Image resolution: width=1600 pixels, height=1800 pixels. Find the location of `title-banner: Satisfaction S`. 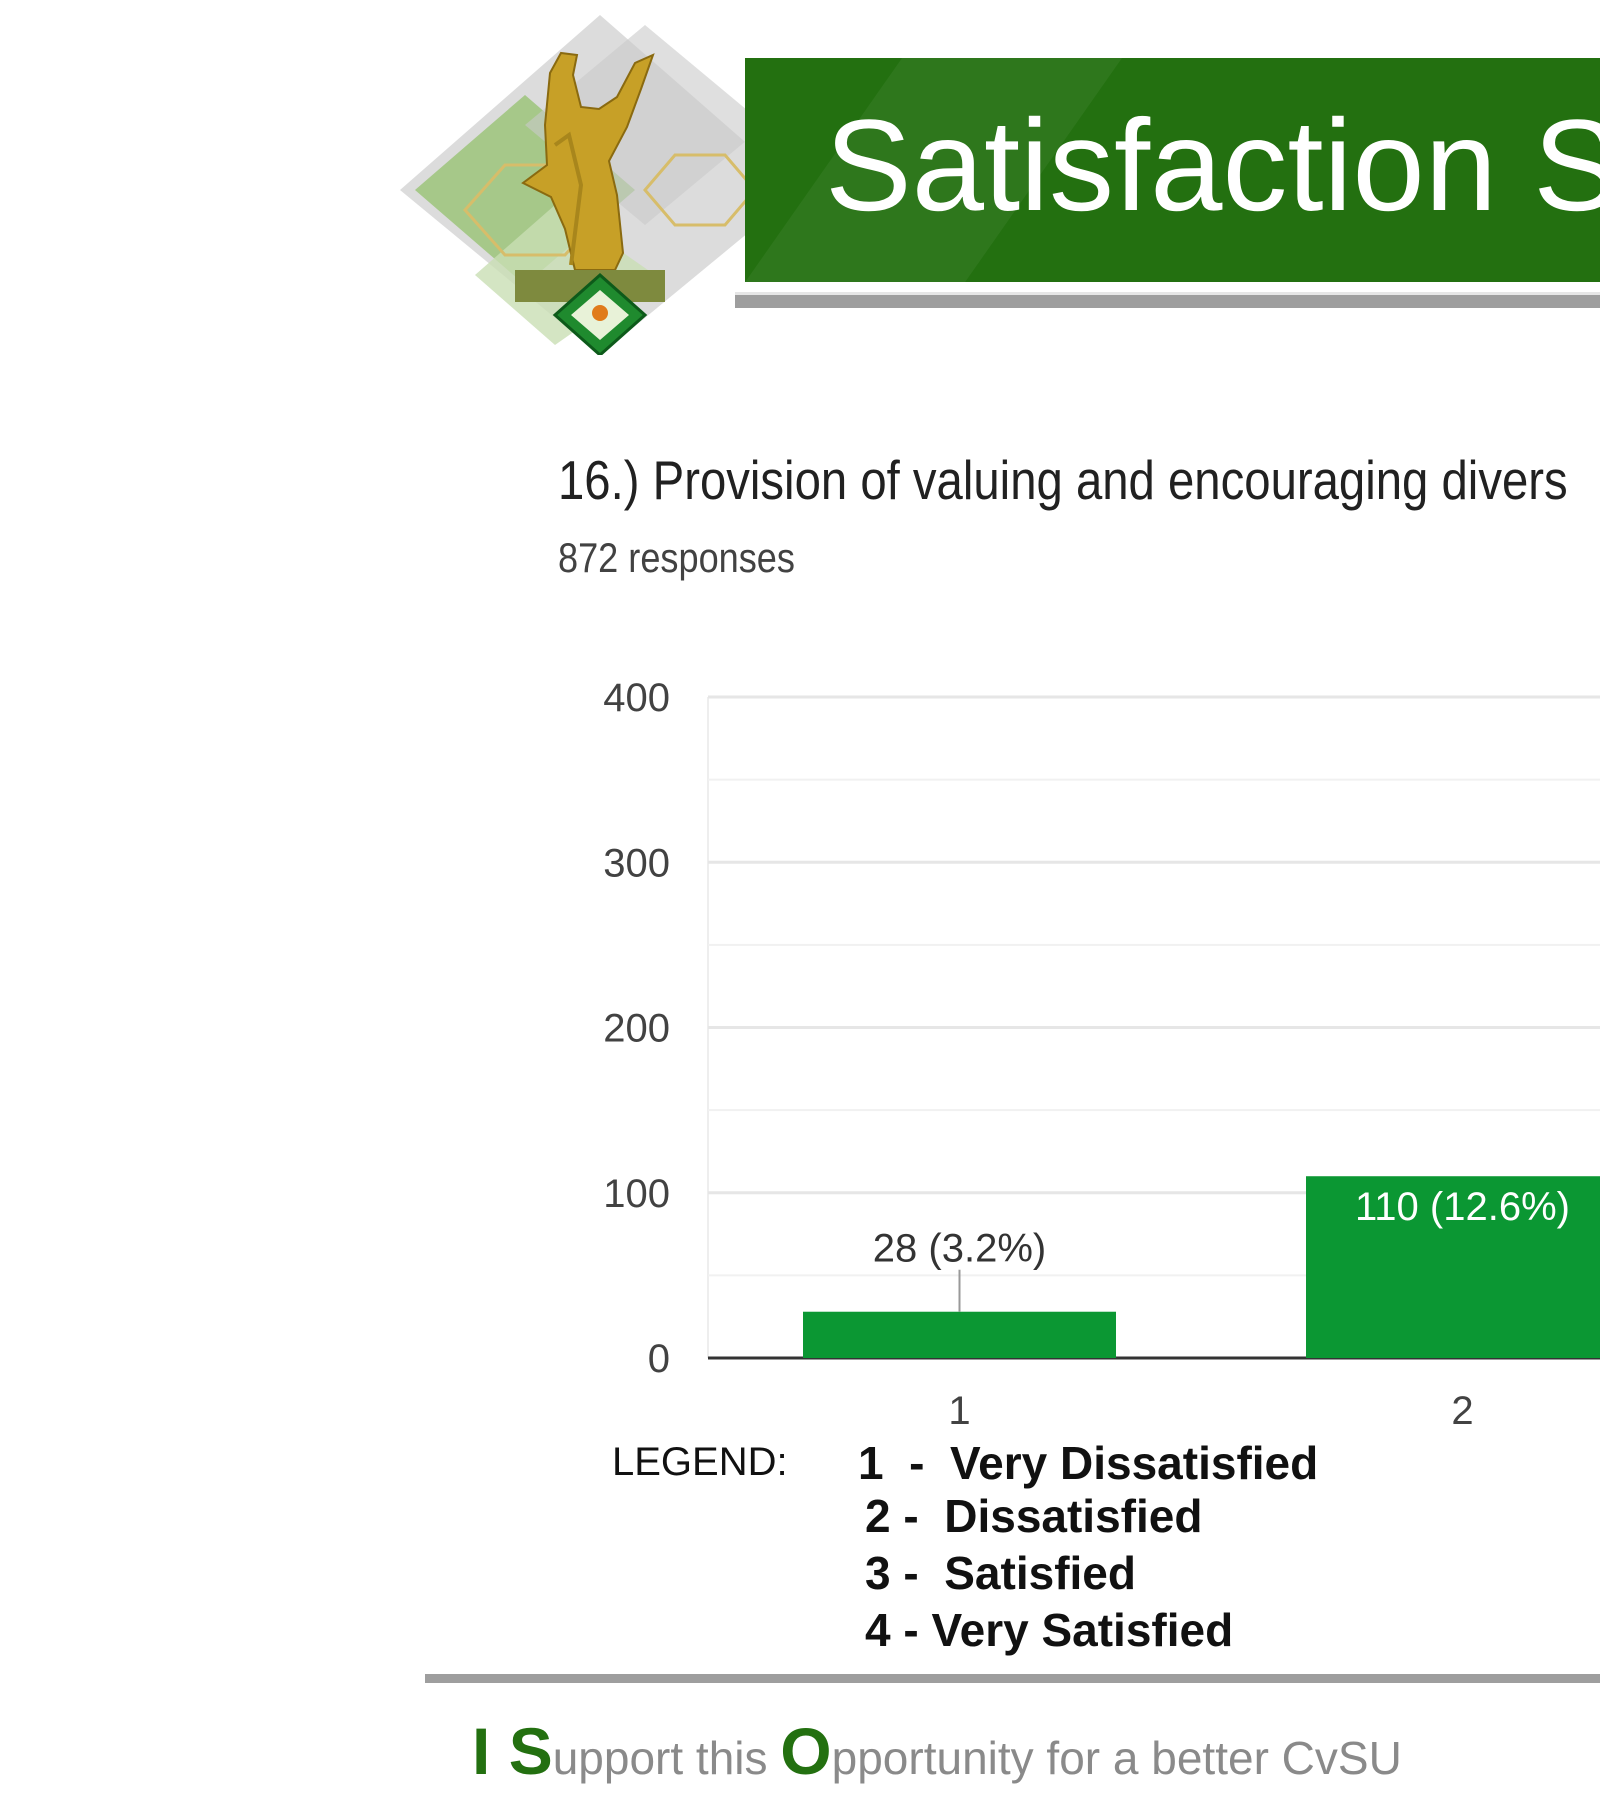

title-banner: Satisfaction S is located at coordinates (1172, 170).